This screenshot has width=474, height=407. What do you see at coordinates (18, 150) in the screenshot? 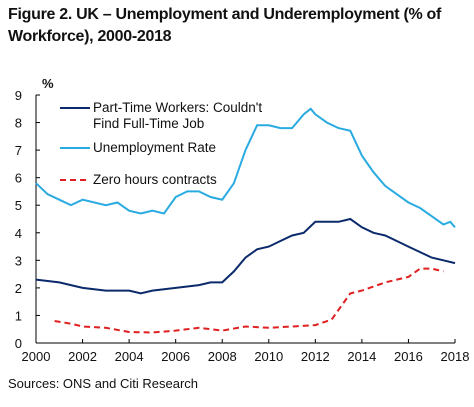
I see `y-tick-label: 7` at bounding box center [18, 150].